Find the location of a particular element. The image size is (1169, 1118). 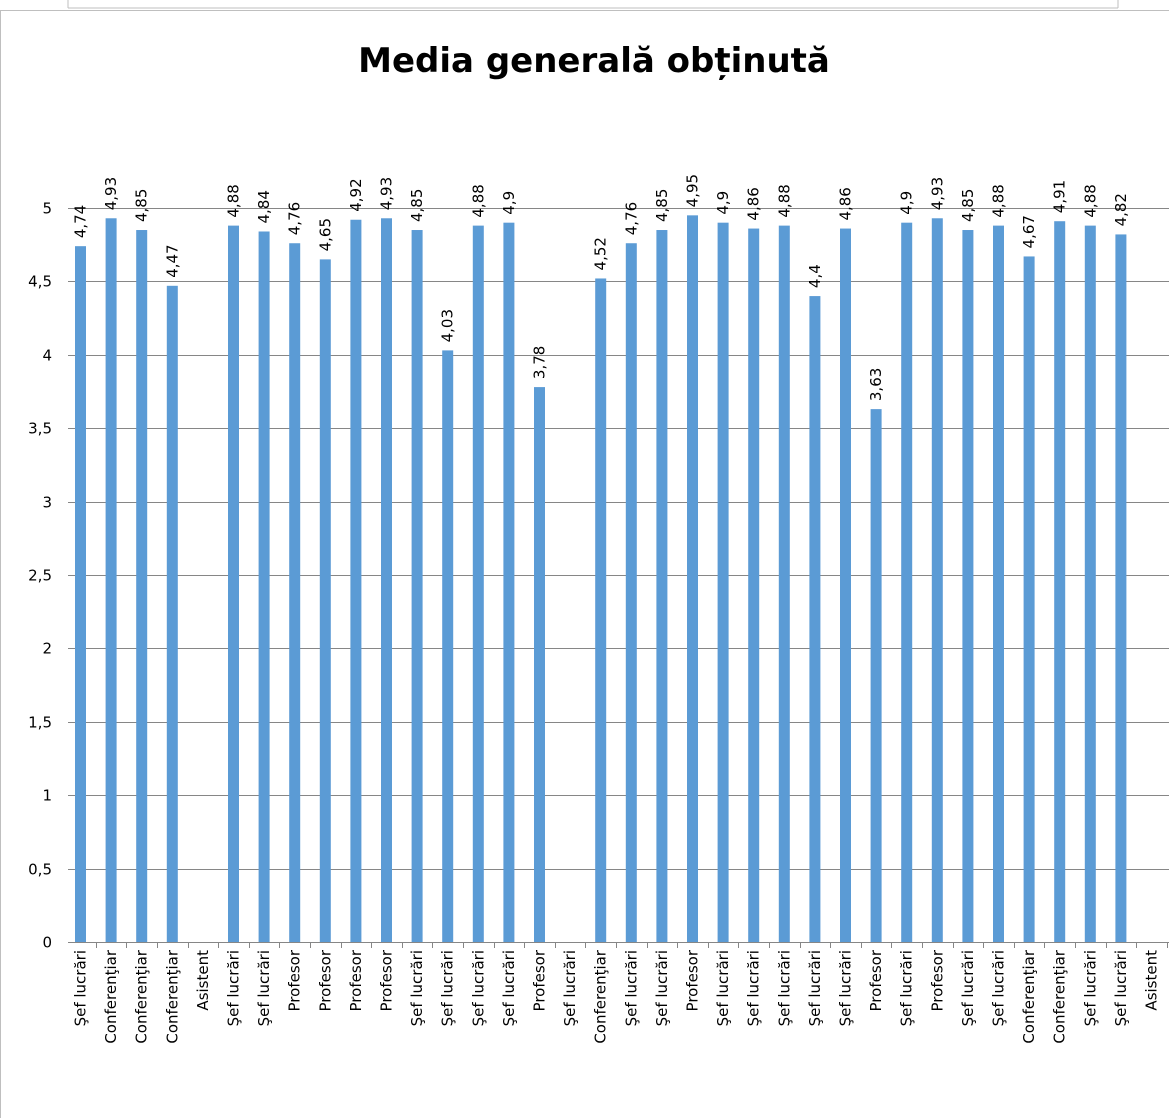

bar-value-label: 4,4 is located at coordinates (815, 276).